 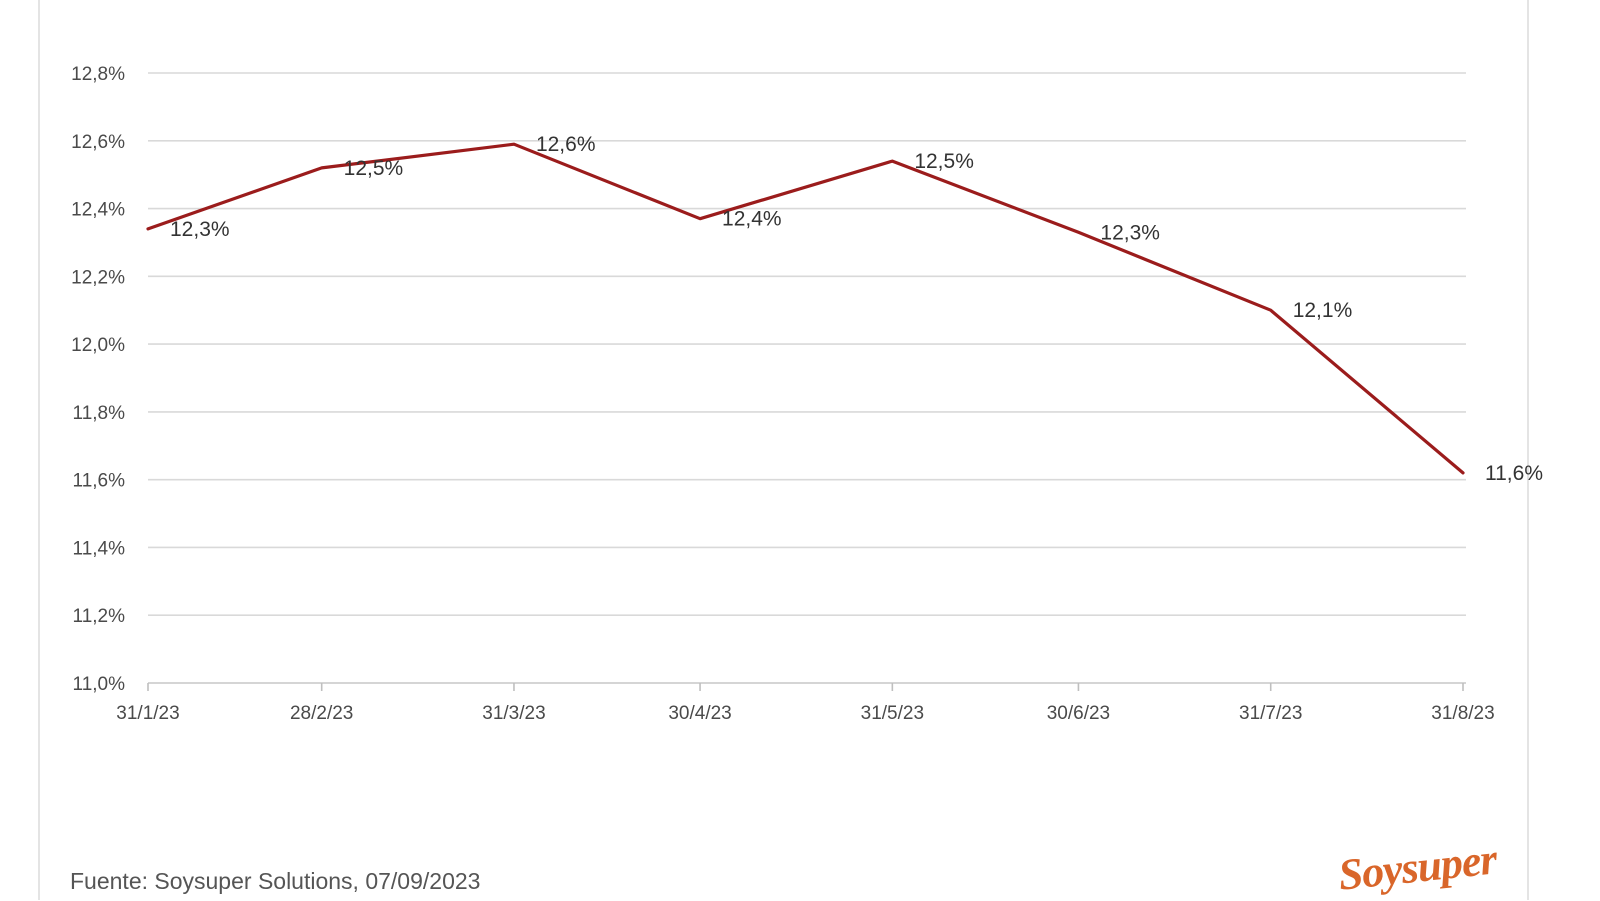 What do you see at coordinates (99, 616) in the screenshot?
I see `y-tick-label: 11,2%` at bounding box center [99, 616].